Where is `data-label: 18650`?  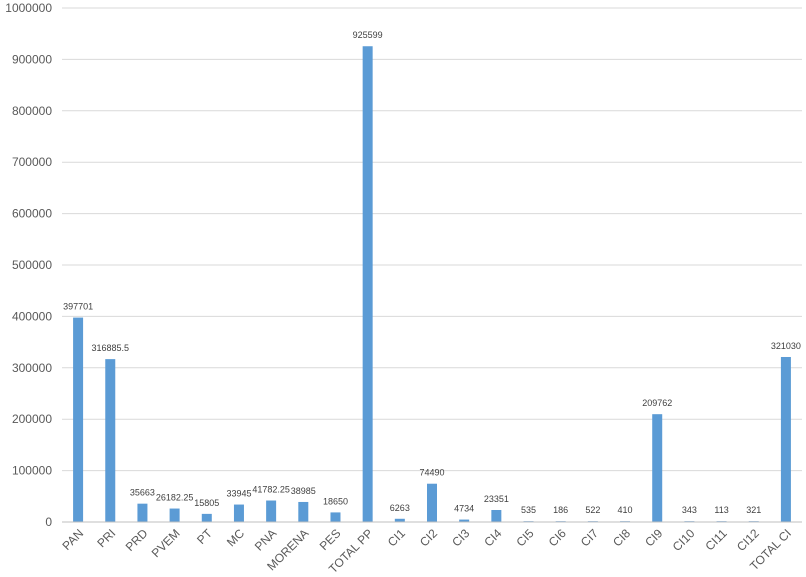
data-label: 18650 is located at coordinates (335, 501).